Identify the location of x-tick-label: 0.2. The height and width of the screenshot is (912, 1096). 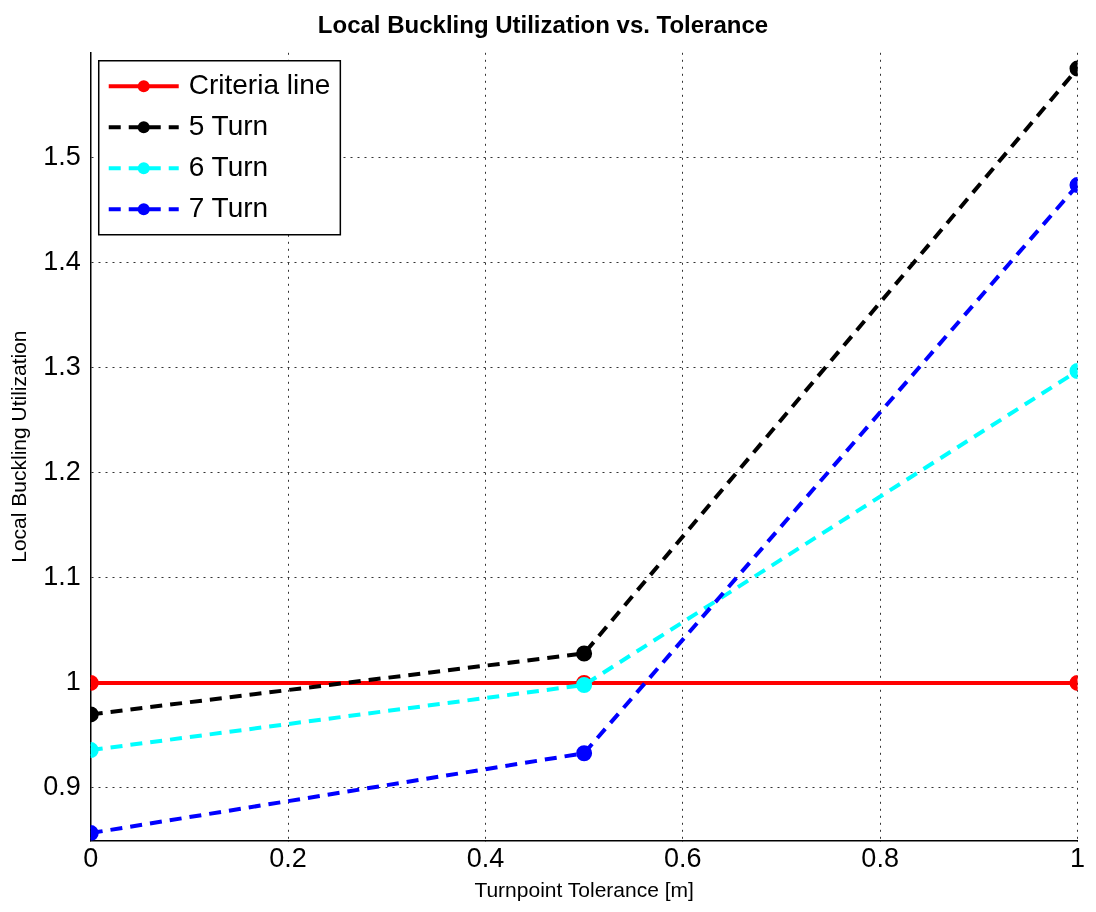
(288, 858).